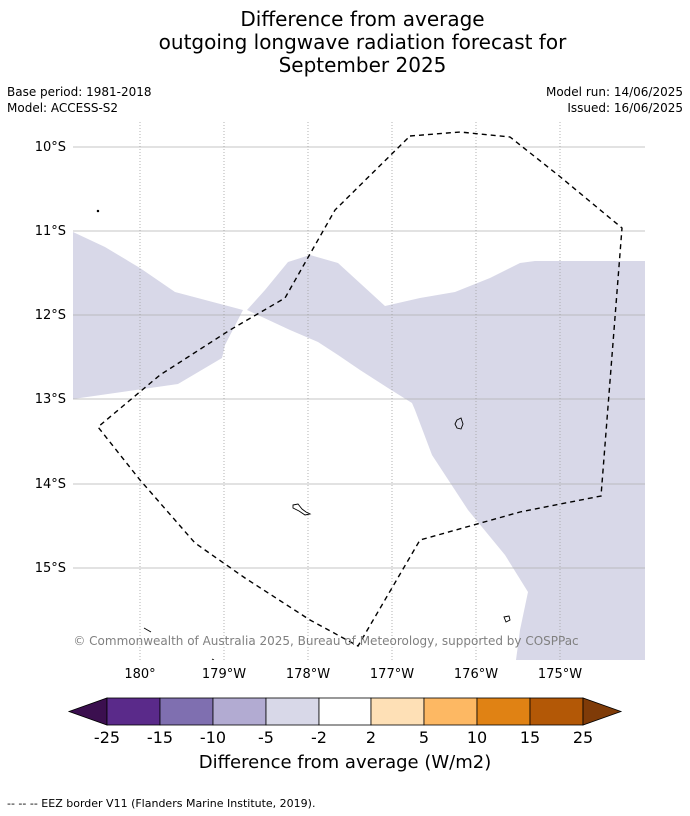  Describe the element at coordinates (319, 737) in the screenshot. I see `colorbar-tick: -2` at that location.